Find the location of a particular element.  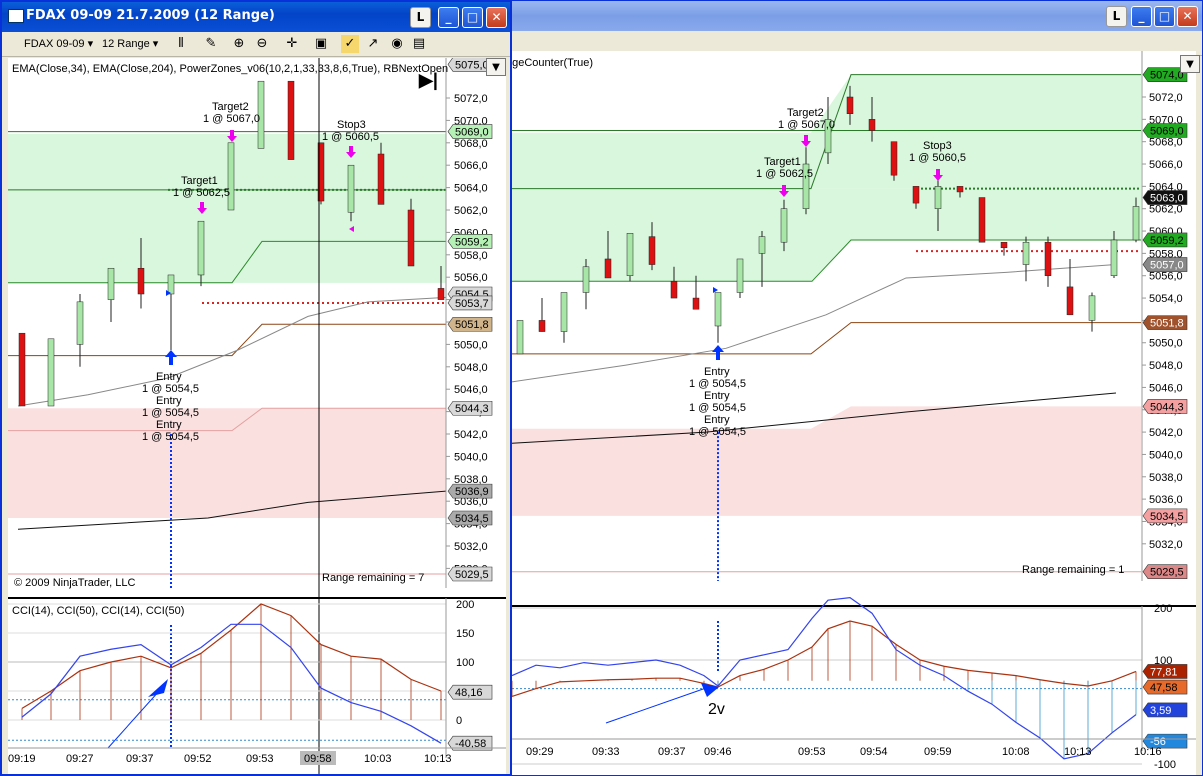

instrument-selector: FDAX 09-09 ▾ is located at coordinates (59, 44).